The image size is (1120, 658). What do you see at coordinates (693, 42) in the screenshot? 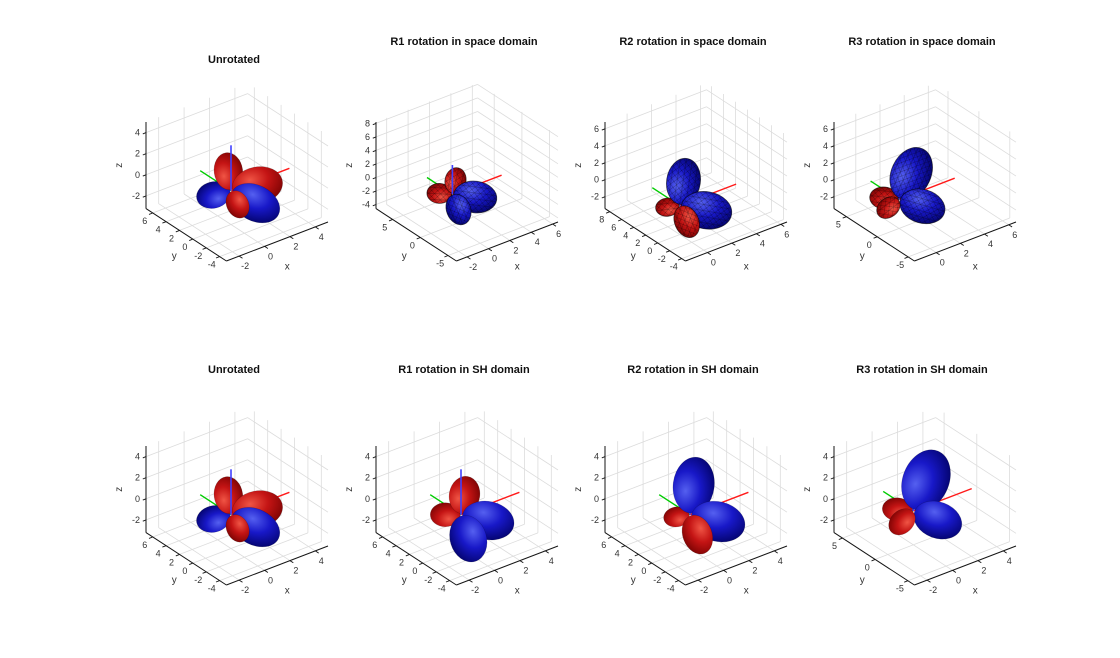
I see `subplot-title: R2 rotation in space domain` at bounding box center [693, 42].